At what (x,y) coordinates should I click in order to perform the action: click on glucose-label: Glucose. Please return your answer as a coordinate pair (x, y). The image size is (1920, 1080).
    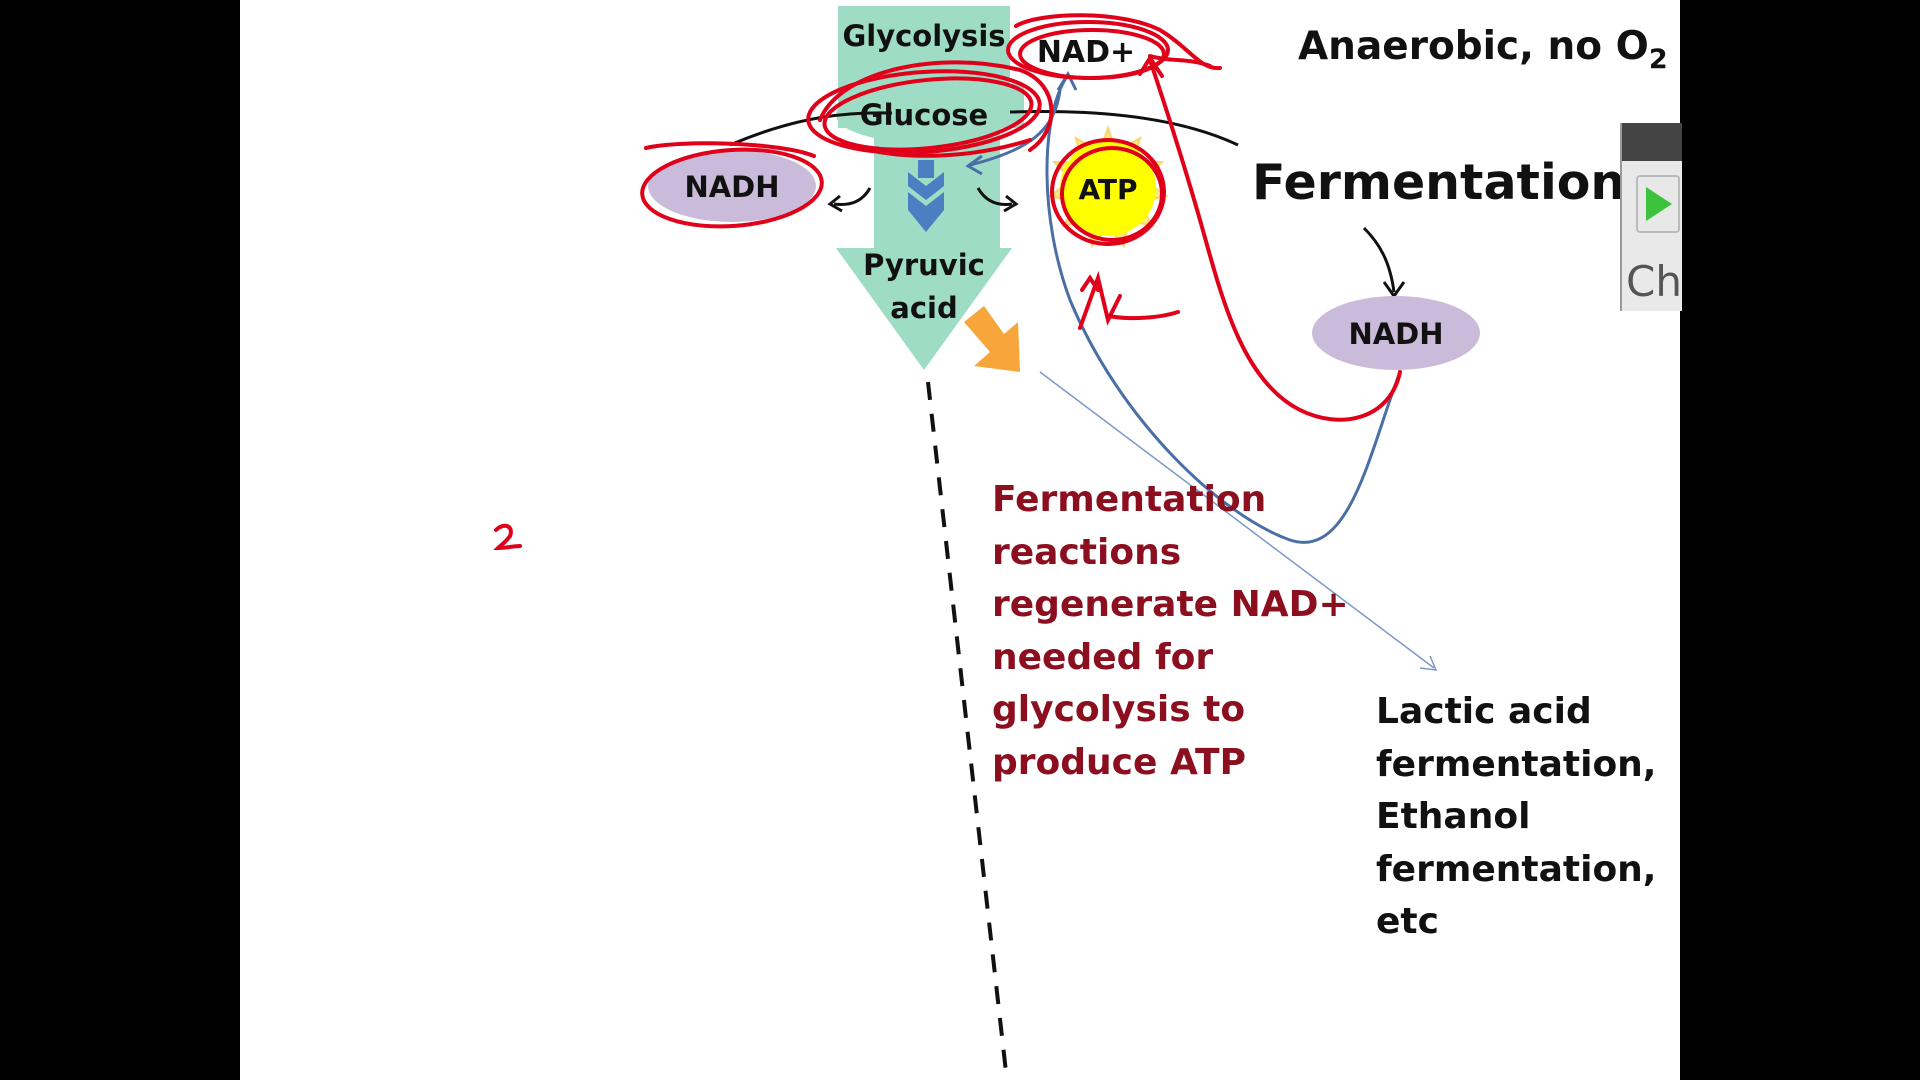
    Looking at the image, I should click on (924, 115).